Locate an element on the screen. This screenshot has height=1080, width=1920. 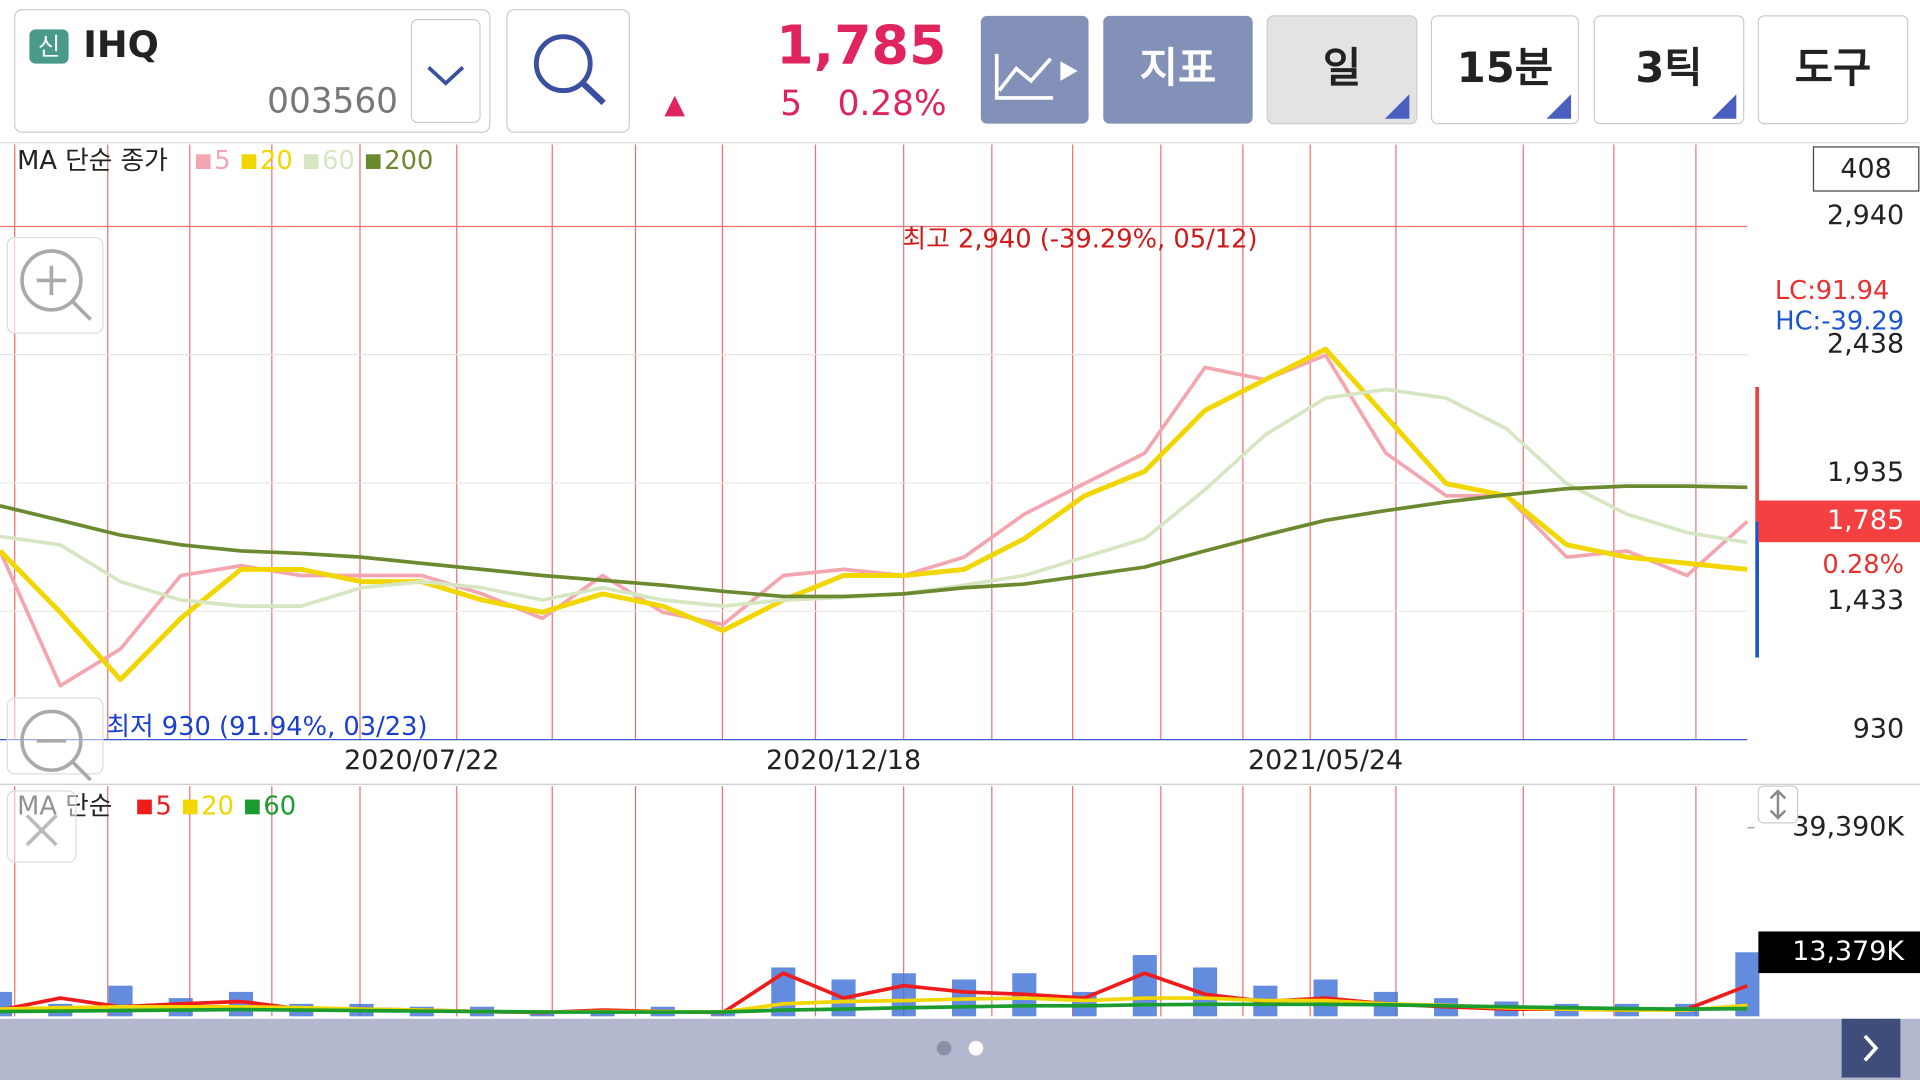
hc-label: HC:-39.29 is located at coordinates (1839, 322).